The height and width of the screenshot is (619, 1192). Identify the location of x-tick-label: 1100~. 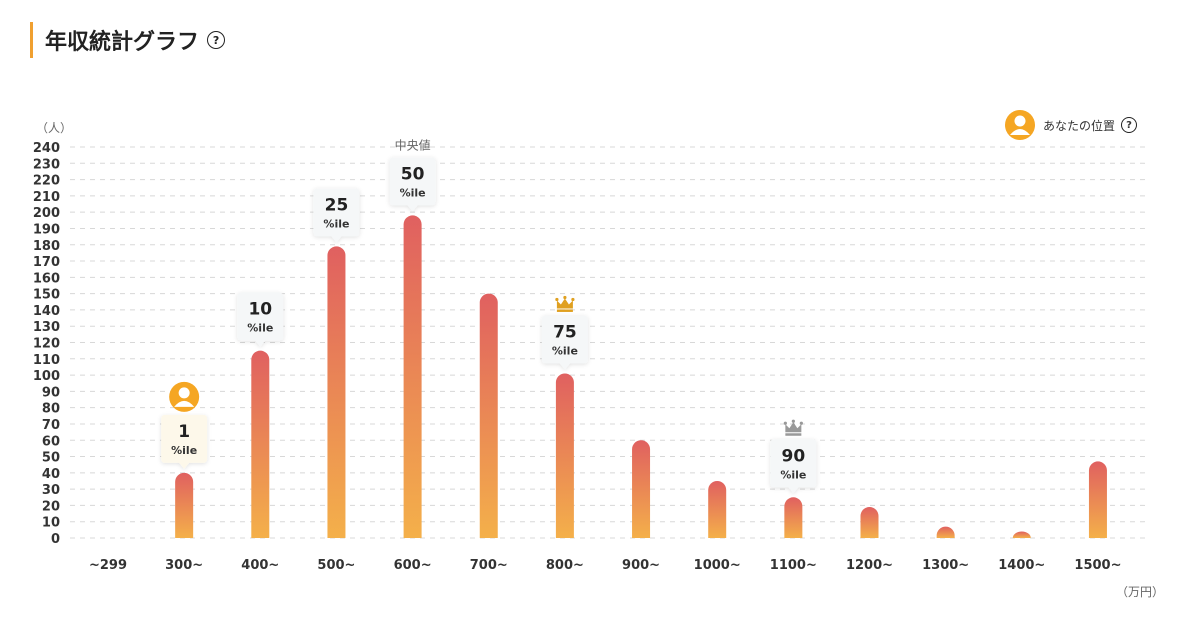
(793, 565).